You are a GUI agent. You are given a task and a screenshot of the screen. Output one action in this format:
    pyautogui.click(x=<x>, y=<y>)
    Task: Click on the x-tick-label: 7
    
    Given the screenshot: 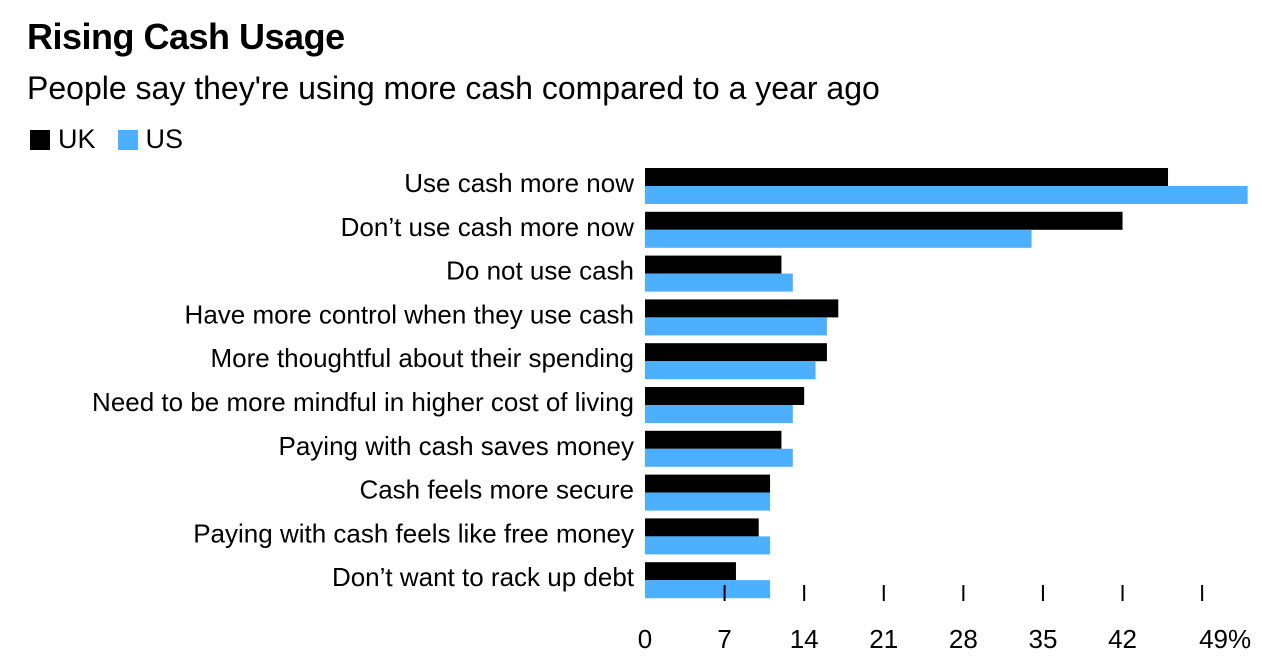 What is the action you would take?
    pyautogui.click(x=724, y=639)
    